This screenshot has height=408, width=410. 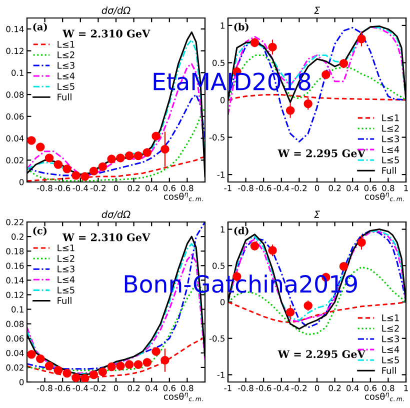 What do you see at coordinates (317, 214) in the screenshot?
I see `chart-title: Σ` at bounding box center [317, 214].